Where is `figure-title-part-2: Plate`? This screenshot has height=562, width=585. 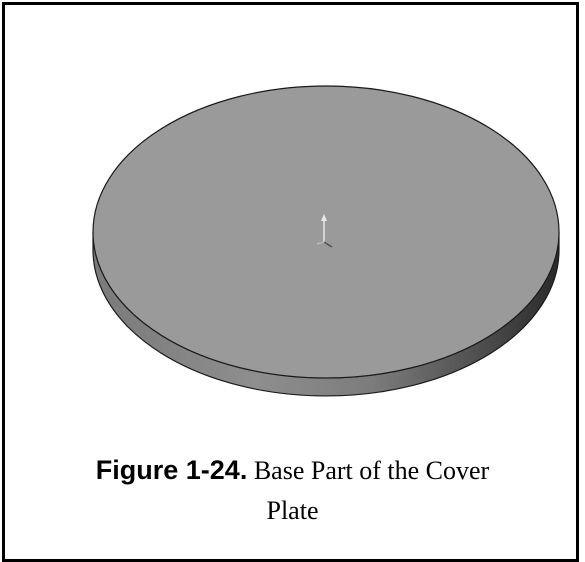 figure-title-part-2: Plate is located at coordinates (292, 510).